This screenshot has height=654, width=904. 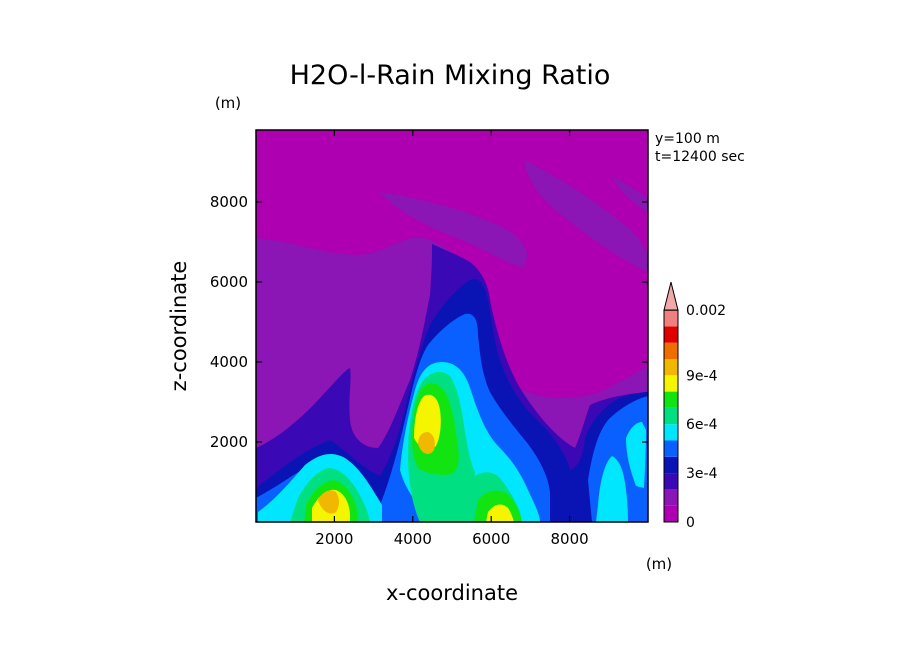 I want to click on colorbar: 0 3e-4 6e-4 9e-4 0.002, so click(x=694, y=406).